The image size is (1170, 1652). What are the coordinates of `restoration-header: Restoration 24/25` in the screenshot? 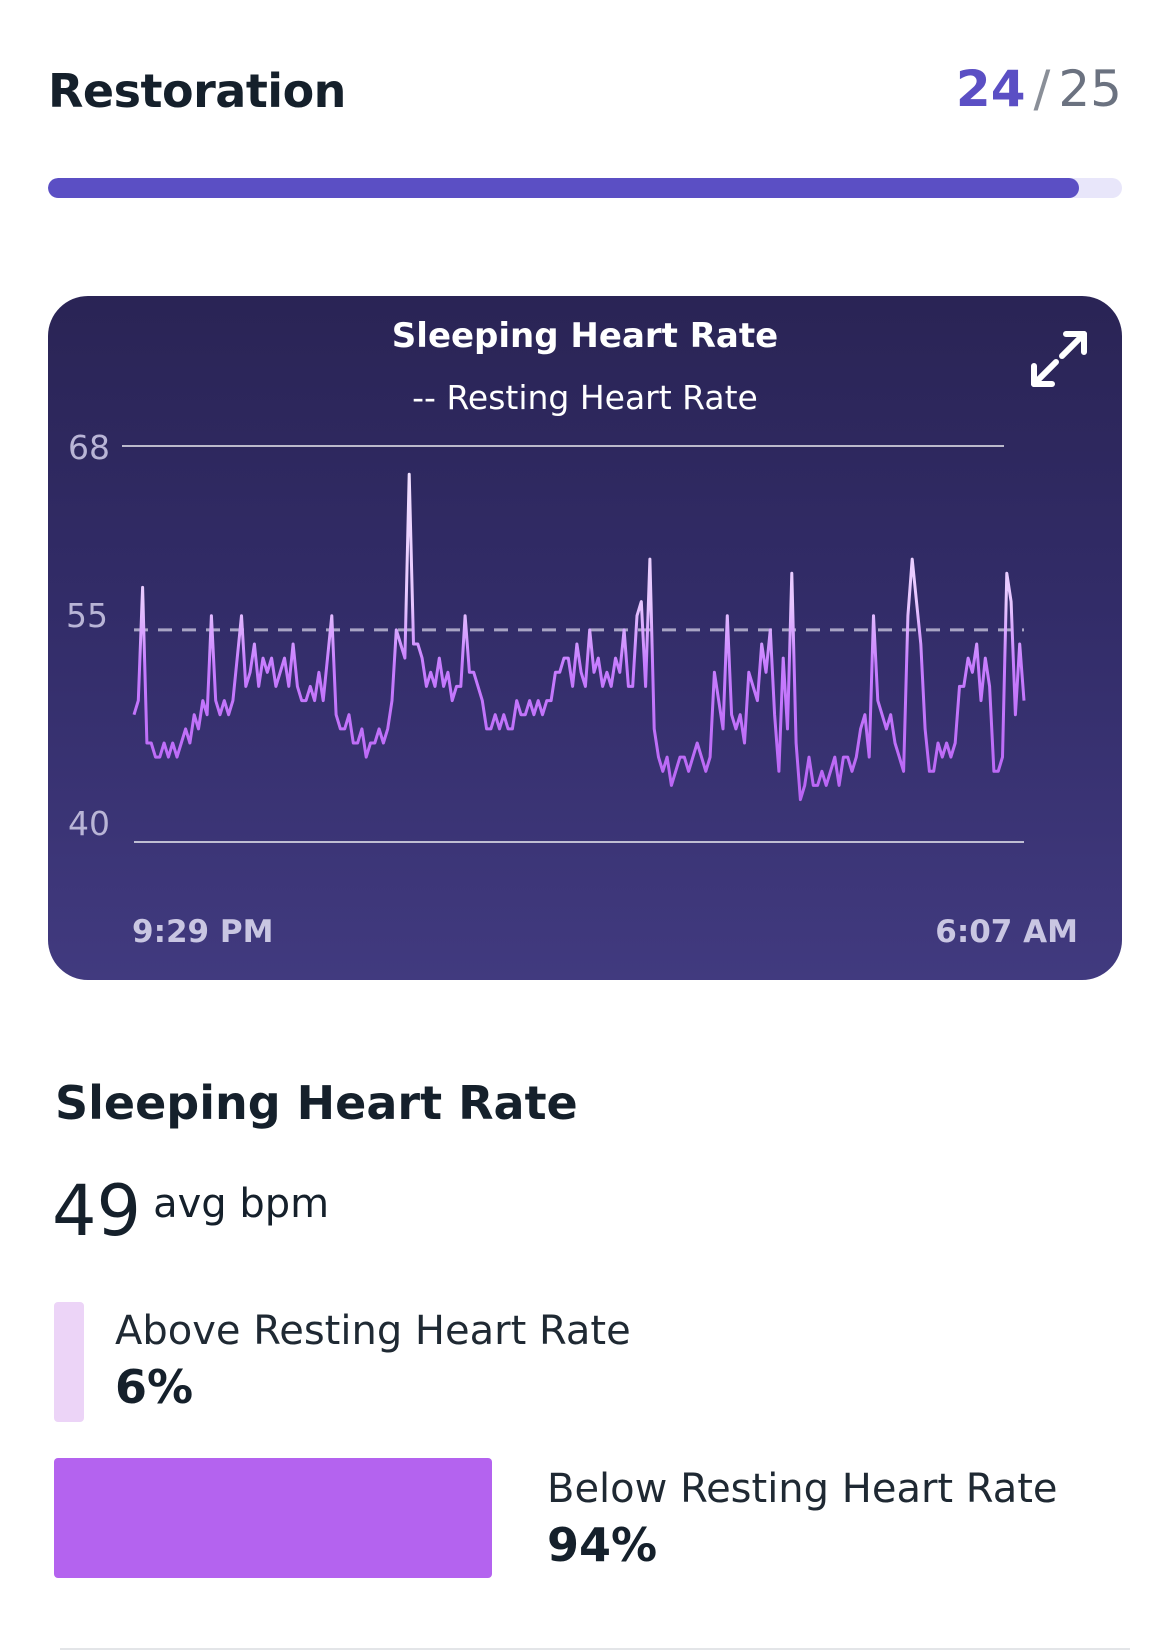 It's located at (585, 95).